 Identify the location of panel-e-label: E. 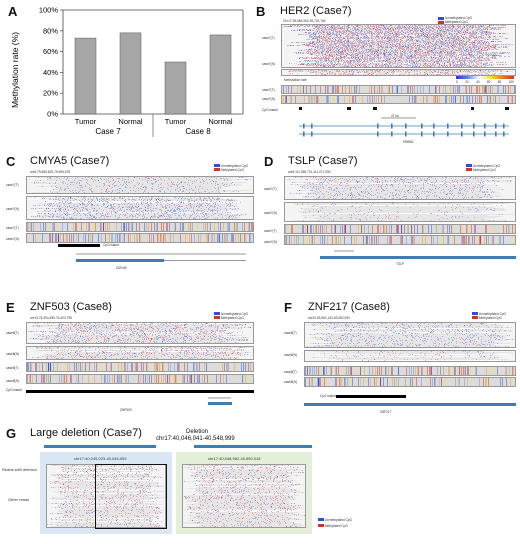
(10, 307).